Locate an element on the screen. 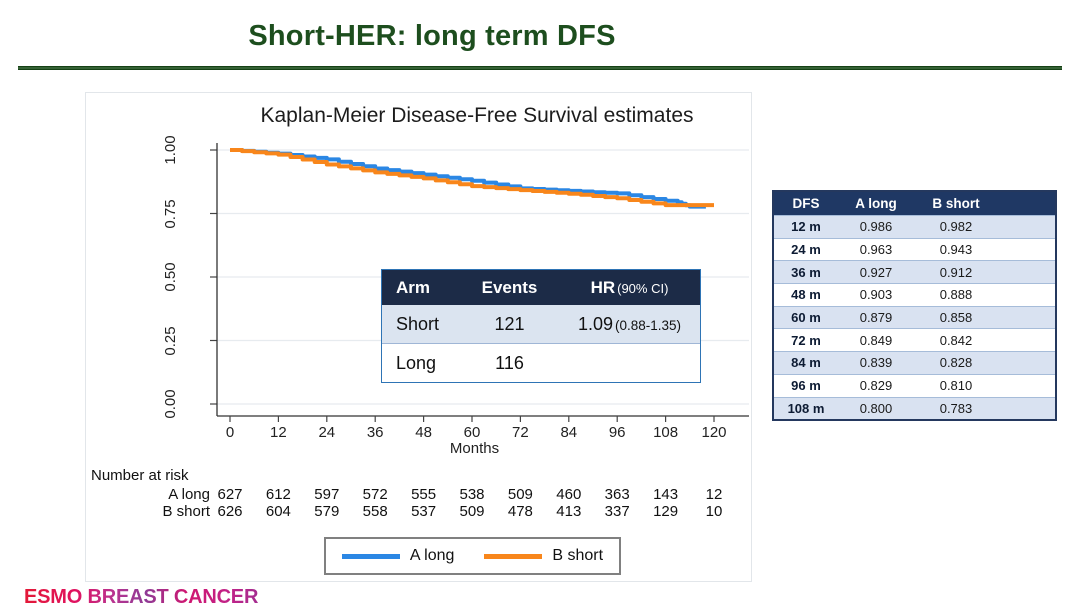  dfs-cell: 0.986 is located at coordinates (876, 227).